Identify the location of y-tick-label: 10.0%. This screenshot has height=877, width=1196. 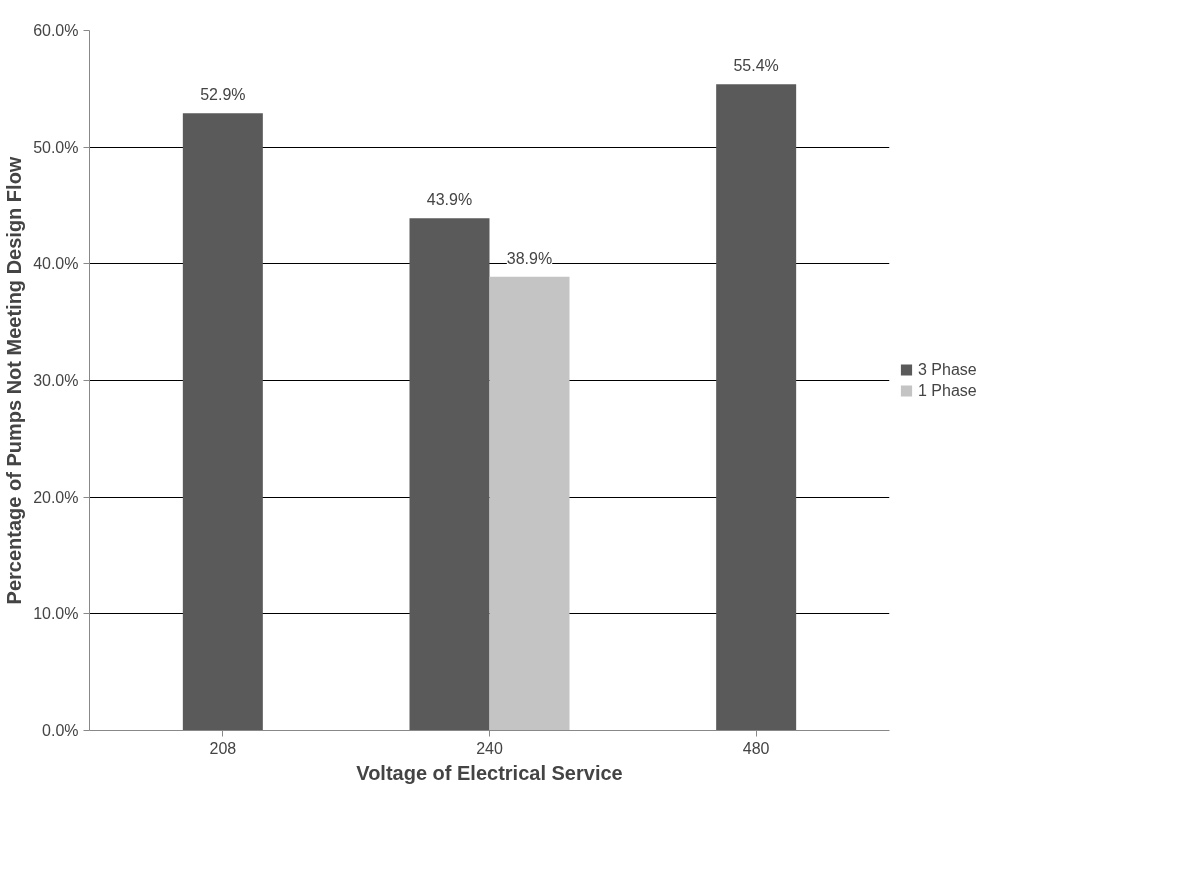
(56, 614).